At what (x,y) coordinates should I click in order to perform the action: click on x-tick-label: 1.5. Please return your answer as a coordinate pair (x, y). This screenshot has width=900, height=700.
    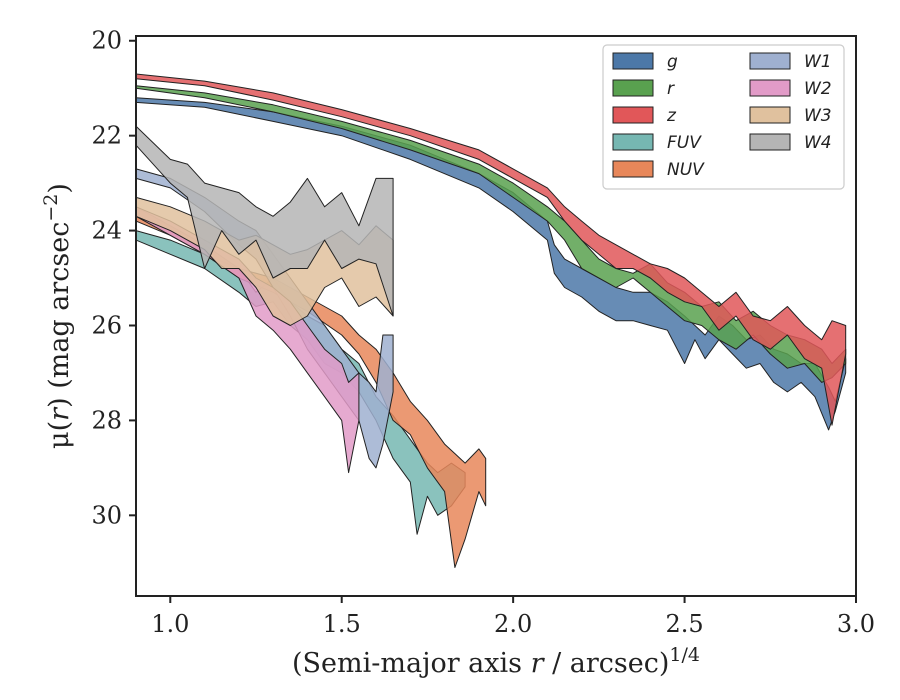
    Looking at the image, I should click on (342, 624).